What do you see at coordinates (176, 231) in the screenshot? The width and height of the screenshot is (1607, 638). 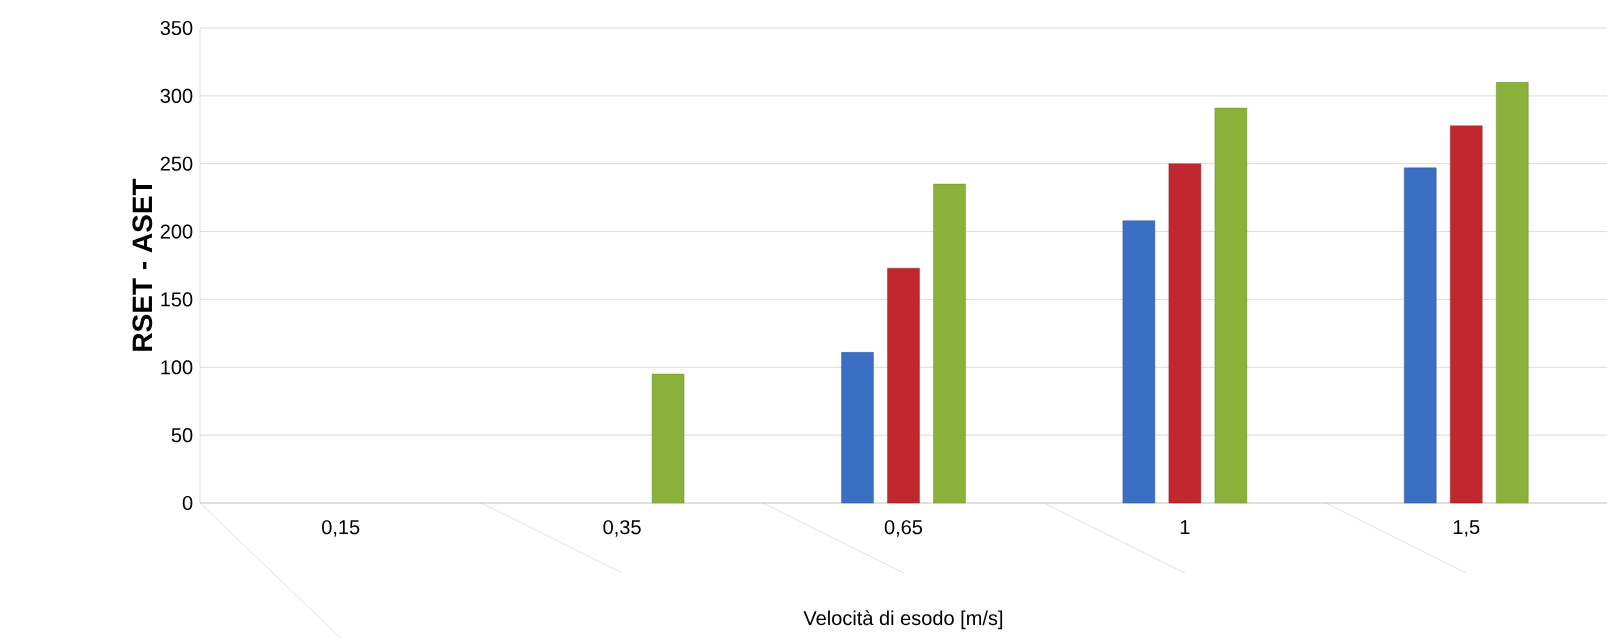 I see `y-tick-label: 200` at bounding box center [176, 231].